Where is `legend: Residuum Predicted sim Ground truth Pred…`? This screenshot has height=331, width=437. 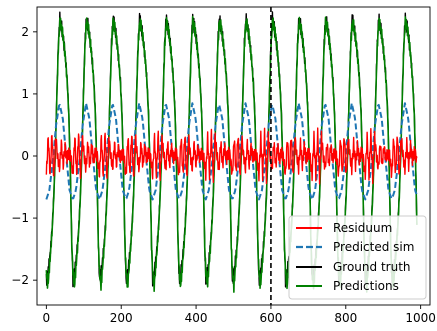 legend: Residuum Predicted sim Ground truth Pred… is located at coordinates (357, 257).